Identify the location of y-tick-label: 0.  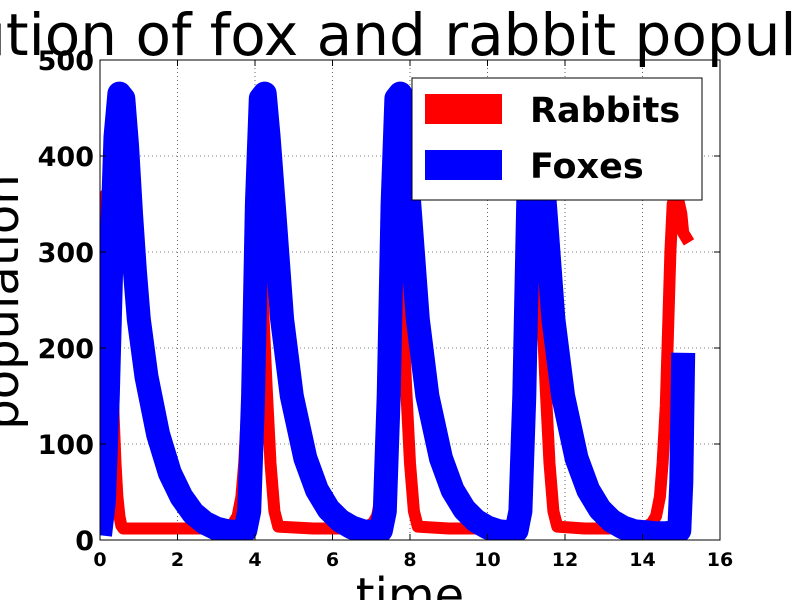
(84, 541).